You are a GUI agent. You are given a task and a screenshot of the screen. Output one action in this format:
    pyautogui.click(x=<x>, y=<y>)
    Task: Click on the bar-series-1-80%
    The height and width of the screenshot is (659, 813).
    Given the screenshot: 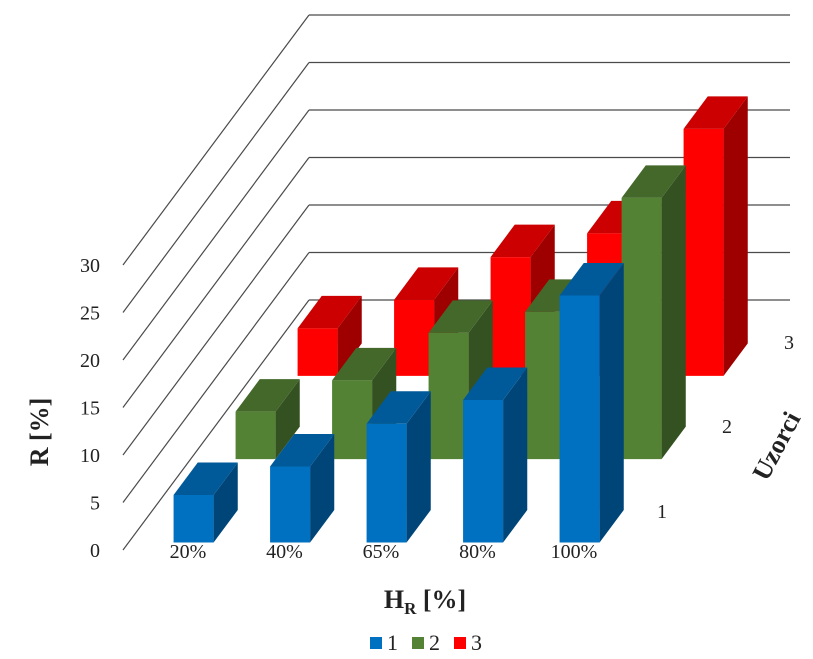 What is the action you would take?
    pyautogui.click(x=495, y=455)
    